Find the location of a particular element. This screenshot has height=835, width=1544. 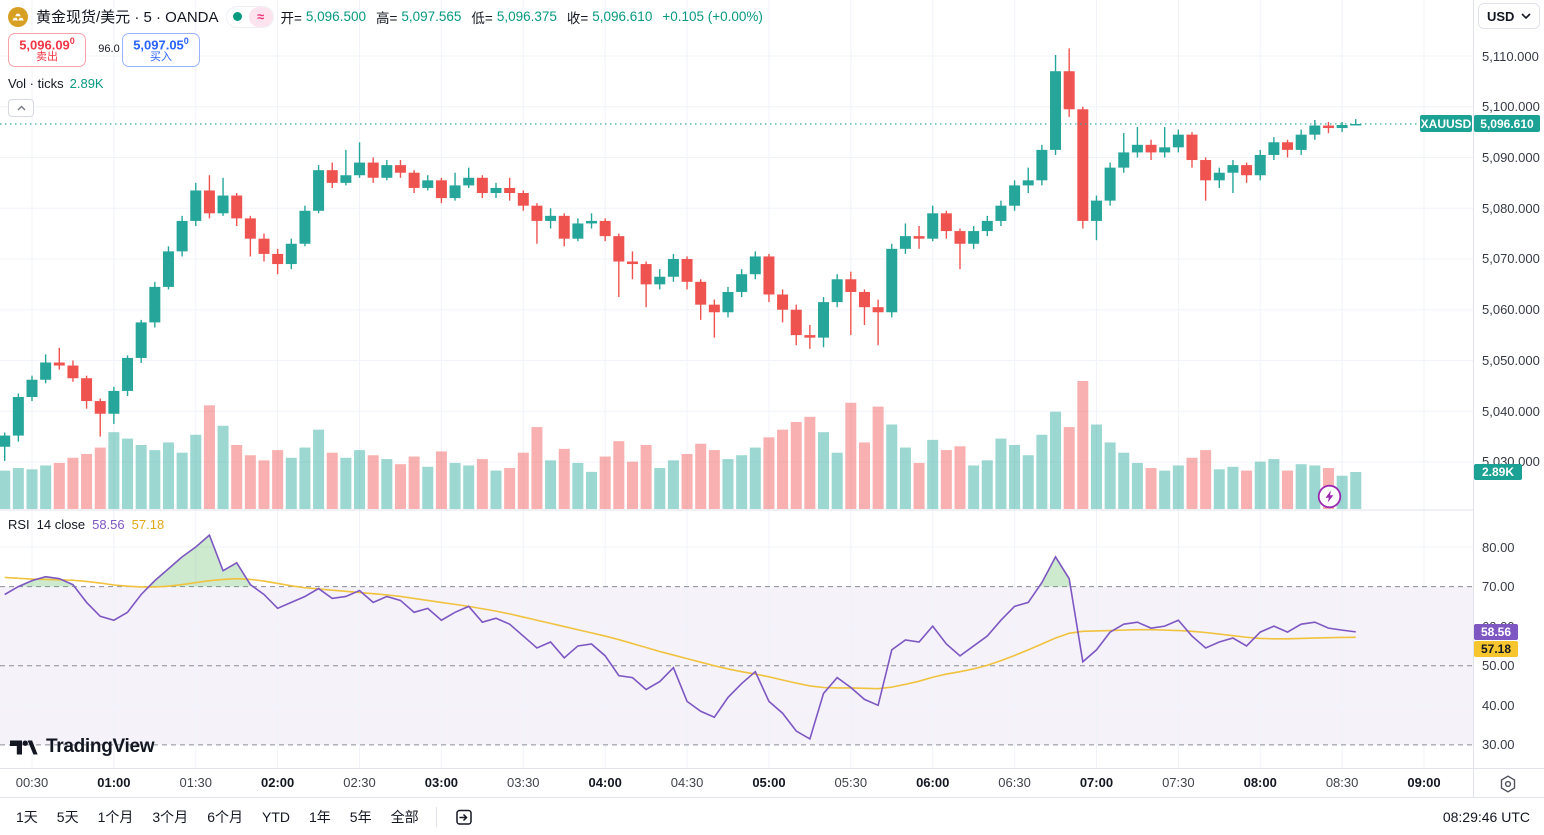

close-value: 5,096.610 is located at coordinates (622, 16).